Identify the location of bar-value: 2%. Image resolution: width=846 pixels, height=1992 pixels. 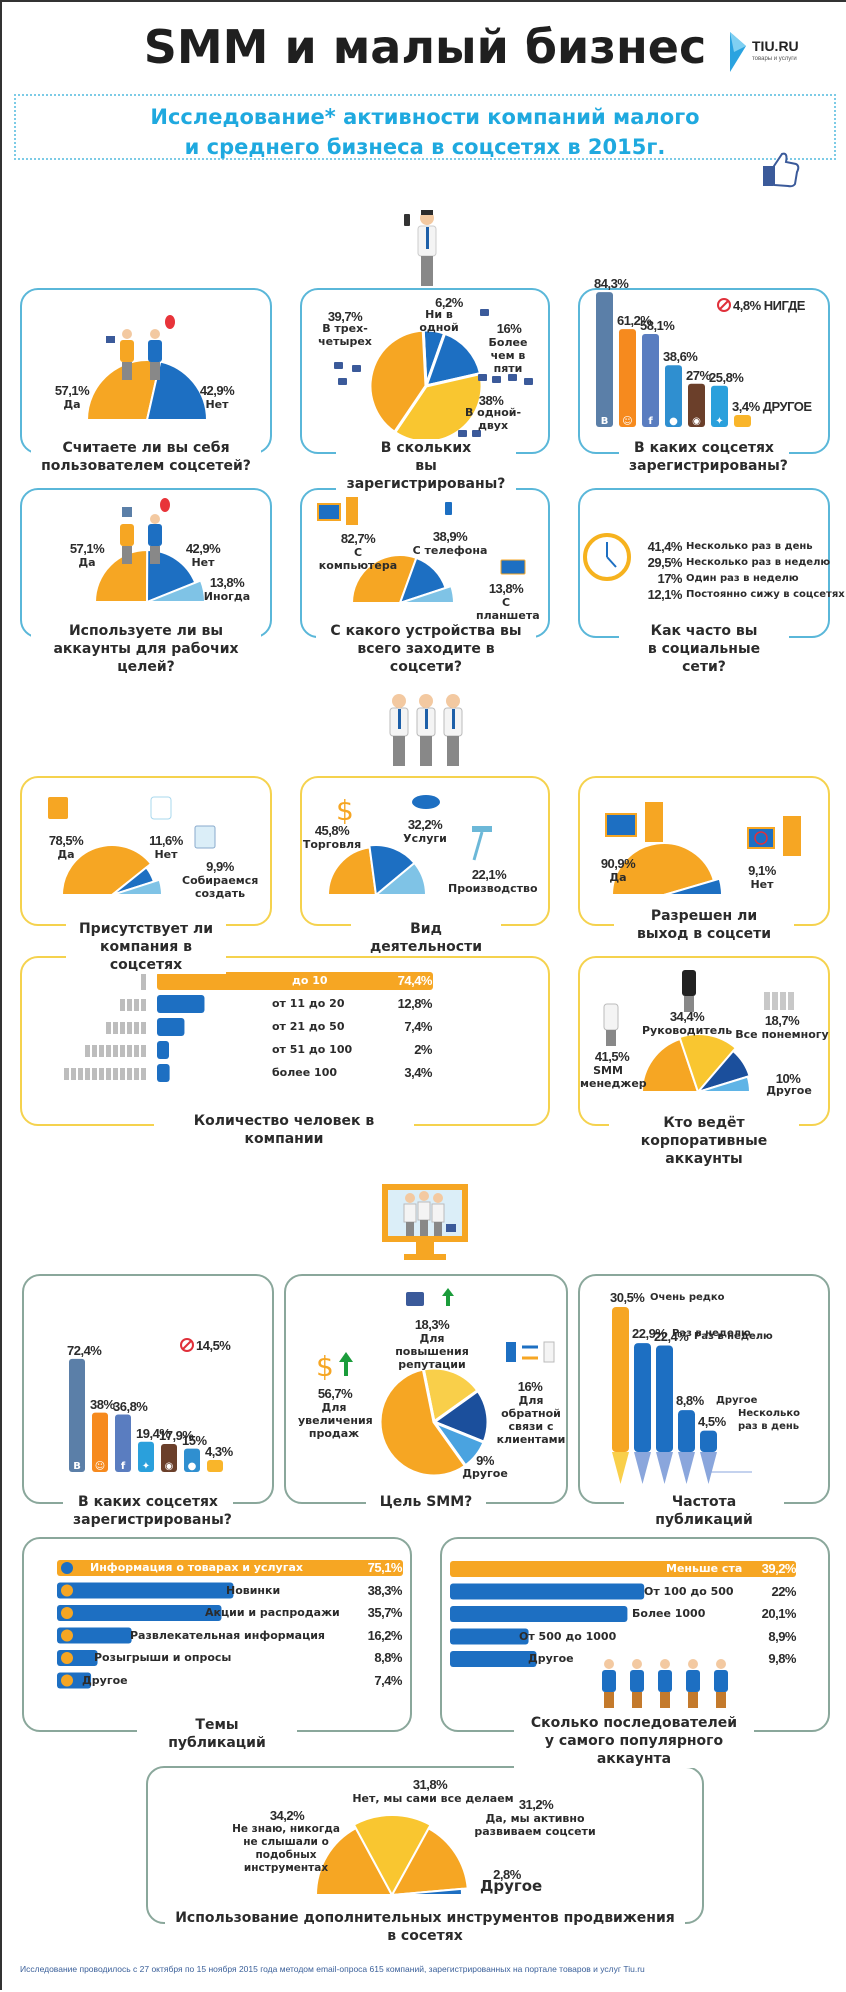
(423, 1049).